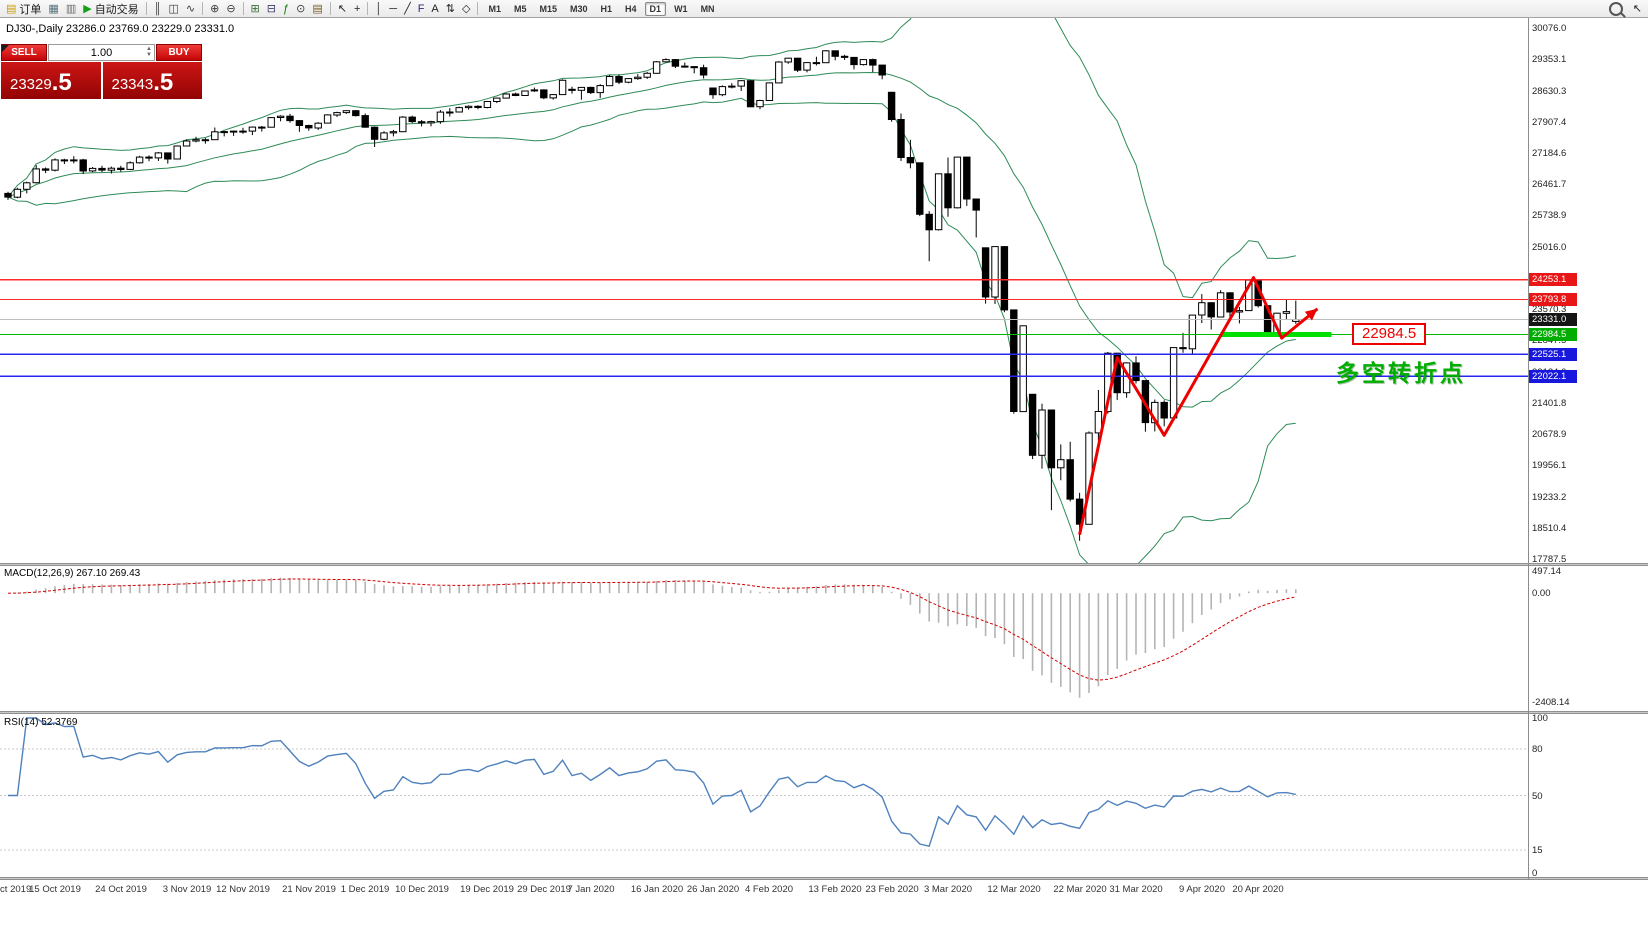 This screenshot has height=943, width=1648. What do you see at coordinates (1553, 334) in the screenshot?
I see `price-tag: 22984.5` at bounding box center [1553, 334].